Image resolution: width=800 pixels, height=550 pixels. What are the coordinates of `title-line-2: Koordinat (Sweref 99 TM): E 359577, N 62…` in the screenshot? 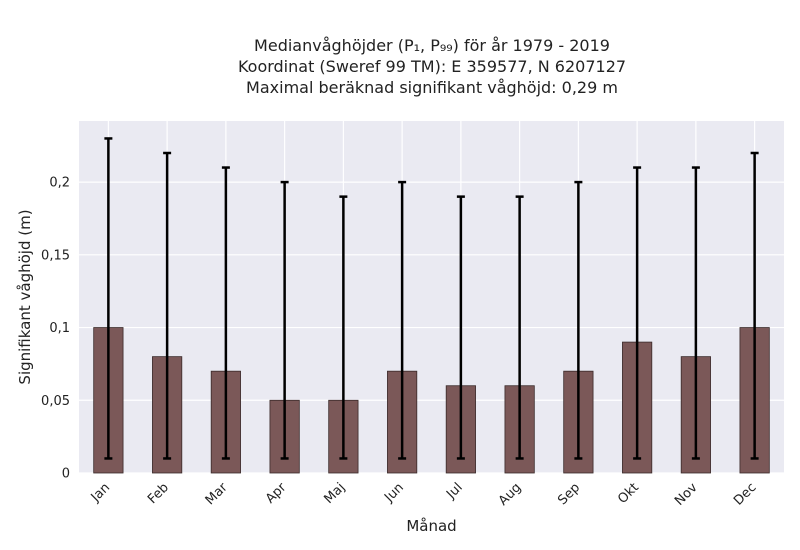 It's located at (432, 66).